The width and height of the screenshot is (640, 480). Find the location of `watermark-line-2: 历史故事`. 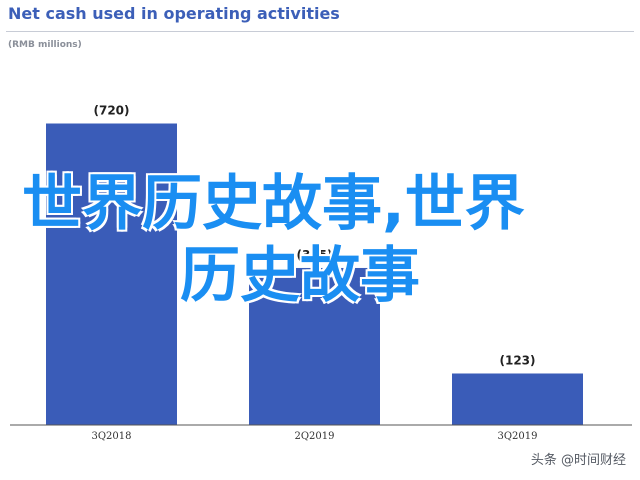

watermark-line-2: 历史故事 is located at coordinates (300, 276).